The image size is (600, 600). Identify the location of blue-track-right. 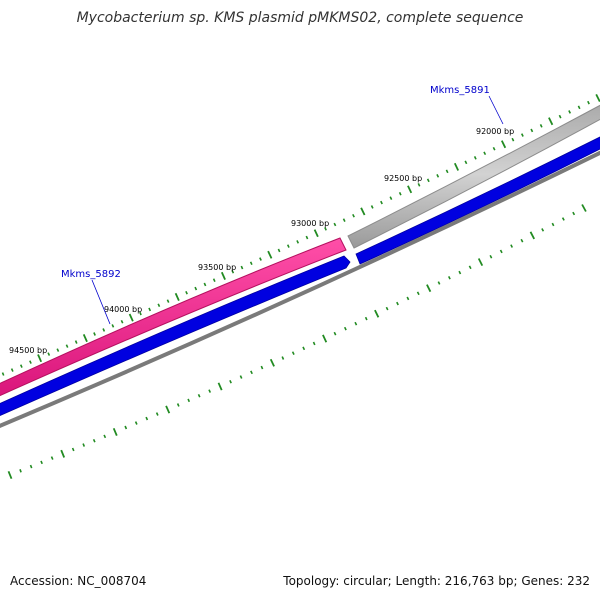
(477, 198).